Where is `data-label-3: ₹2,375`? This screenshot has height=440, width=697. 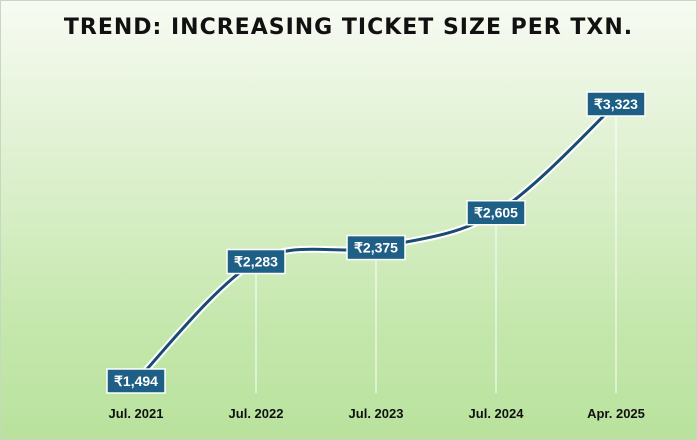
data-label-3: ₹2,375 is located at coordinates (376, 247).